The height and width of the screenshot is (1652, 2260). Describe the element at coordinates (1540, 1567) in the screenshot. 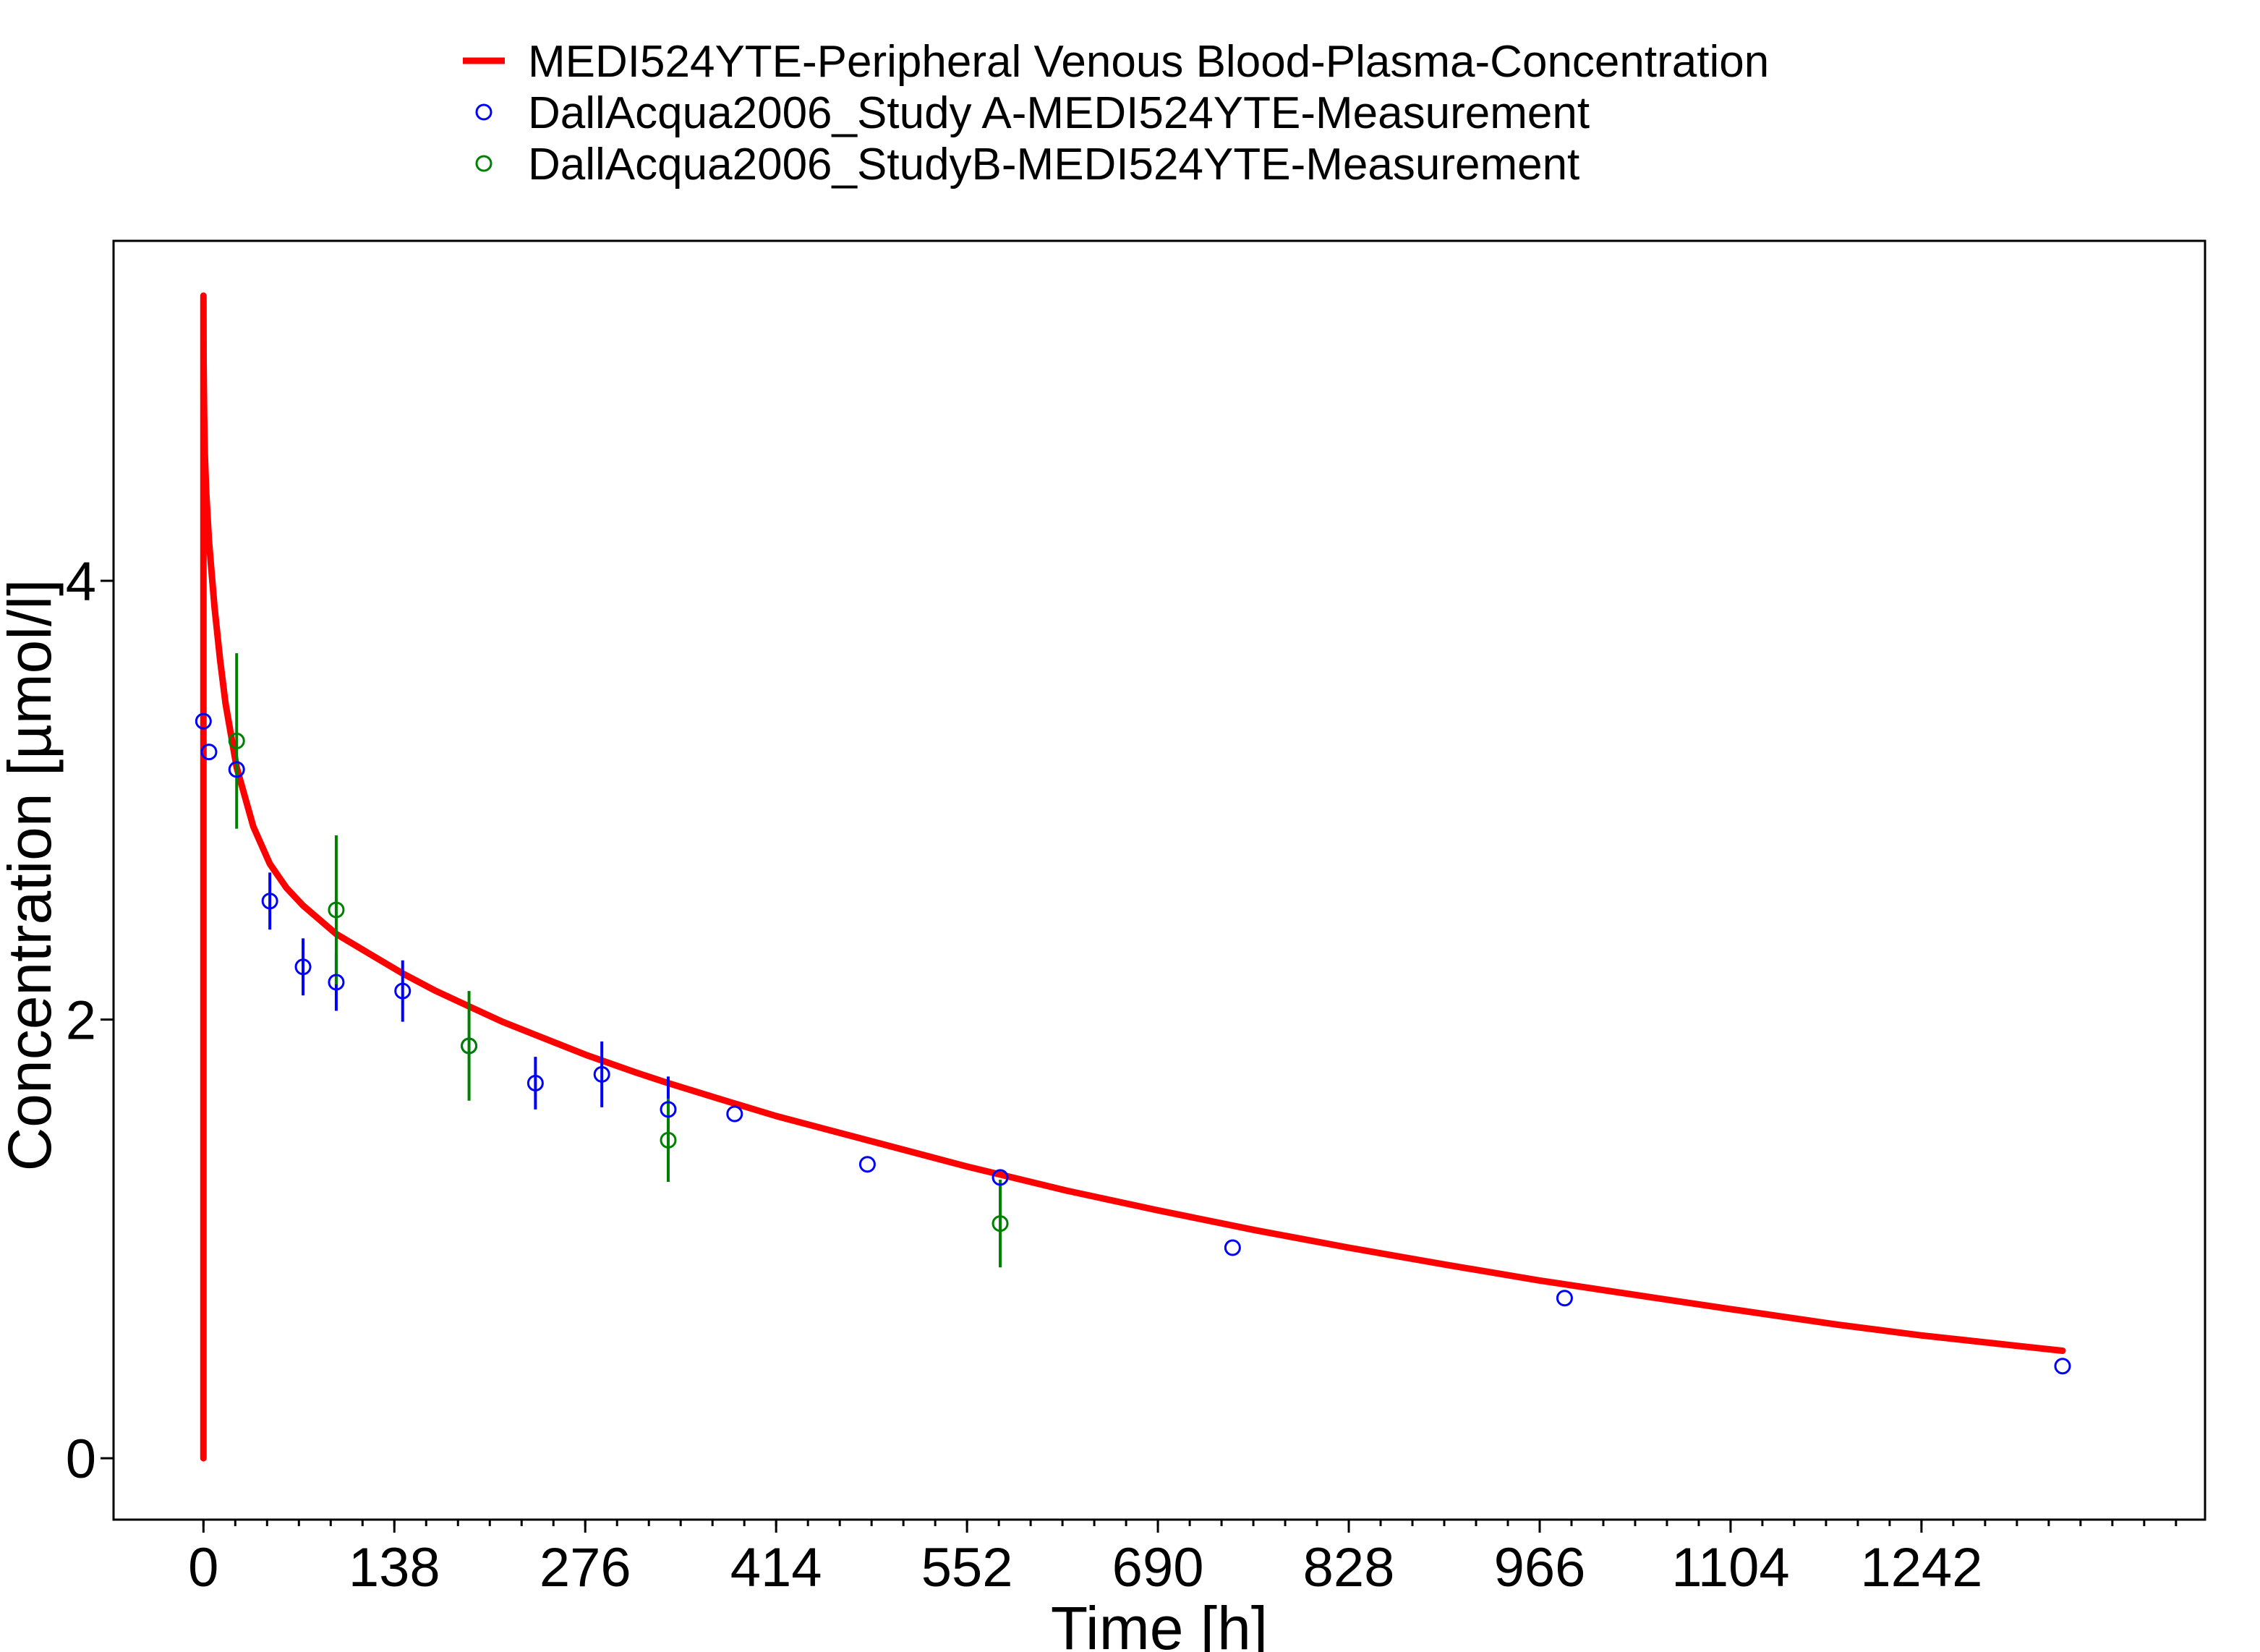

I see `x-tick-label: 966` at that location.